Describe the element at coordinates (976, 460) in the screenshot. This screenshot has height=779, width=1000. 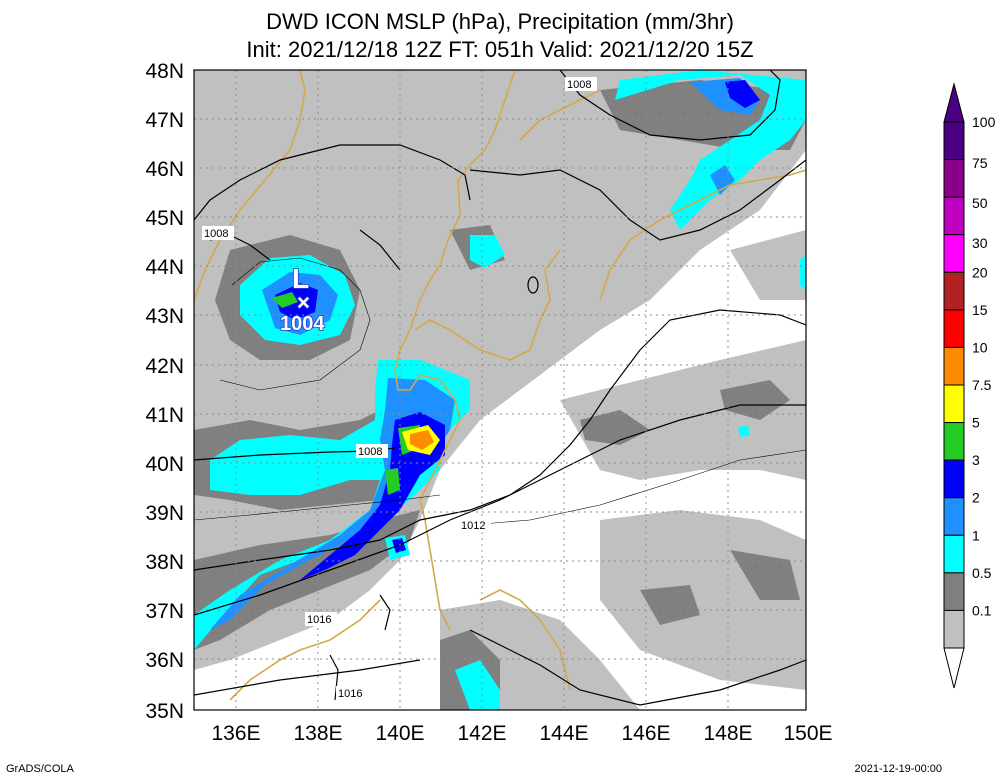
I see `colorbar-label: 3` at that location.